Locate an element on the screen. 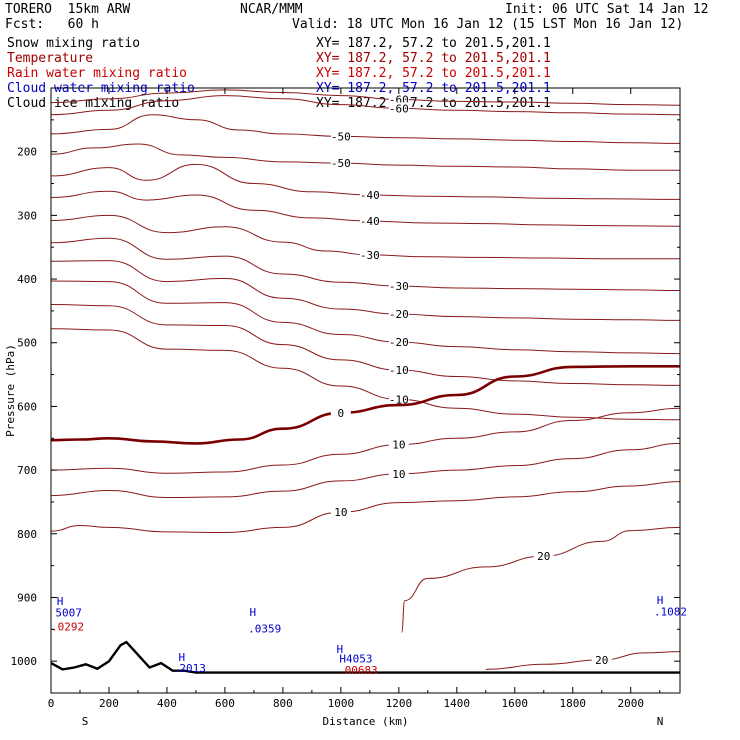 This screenshot has height=740, width=740. x-tick-label: 400 is located at coordinates (167, 703).